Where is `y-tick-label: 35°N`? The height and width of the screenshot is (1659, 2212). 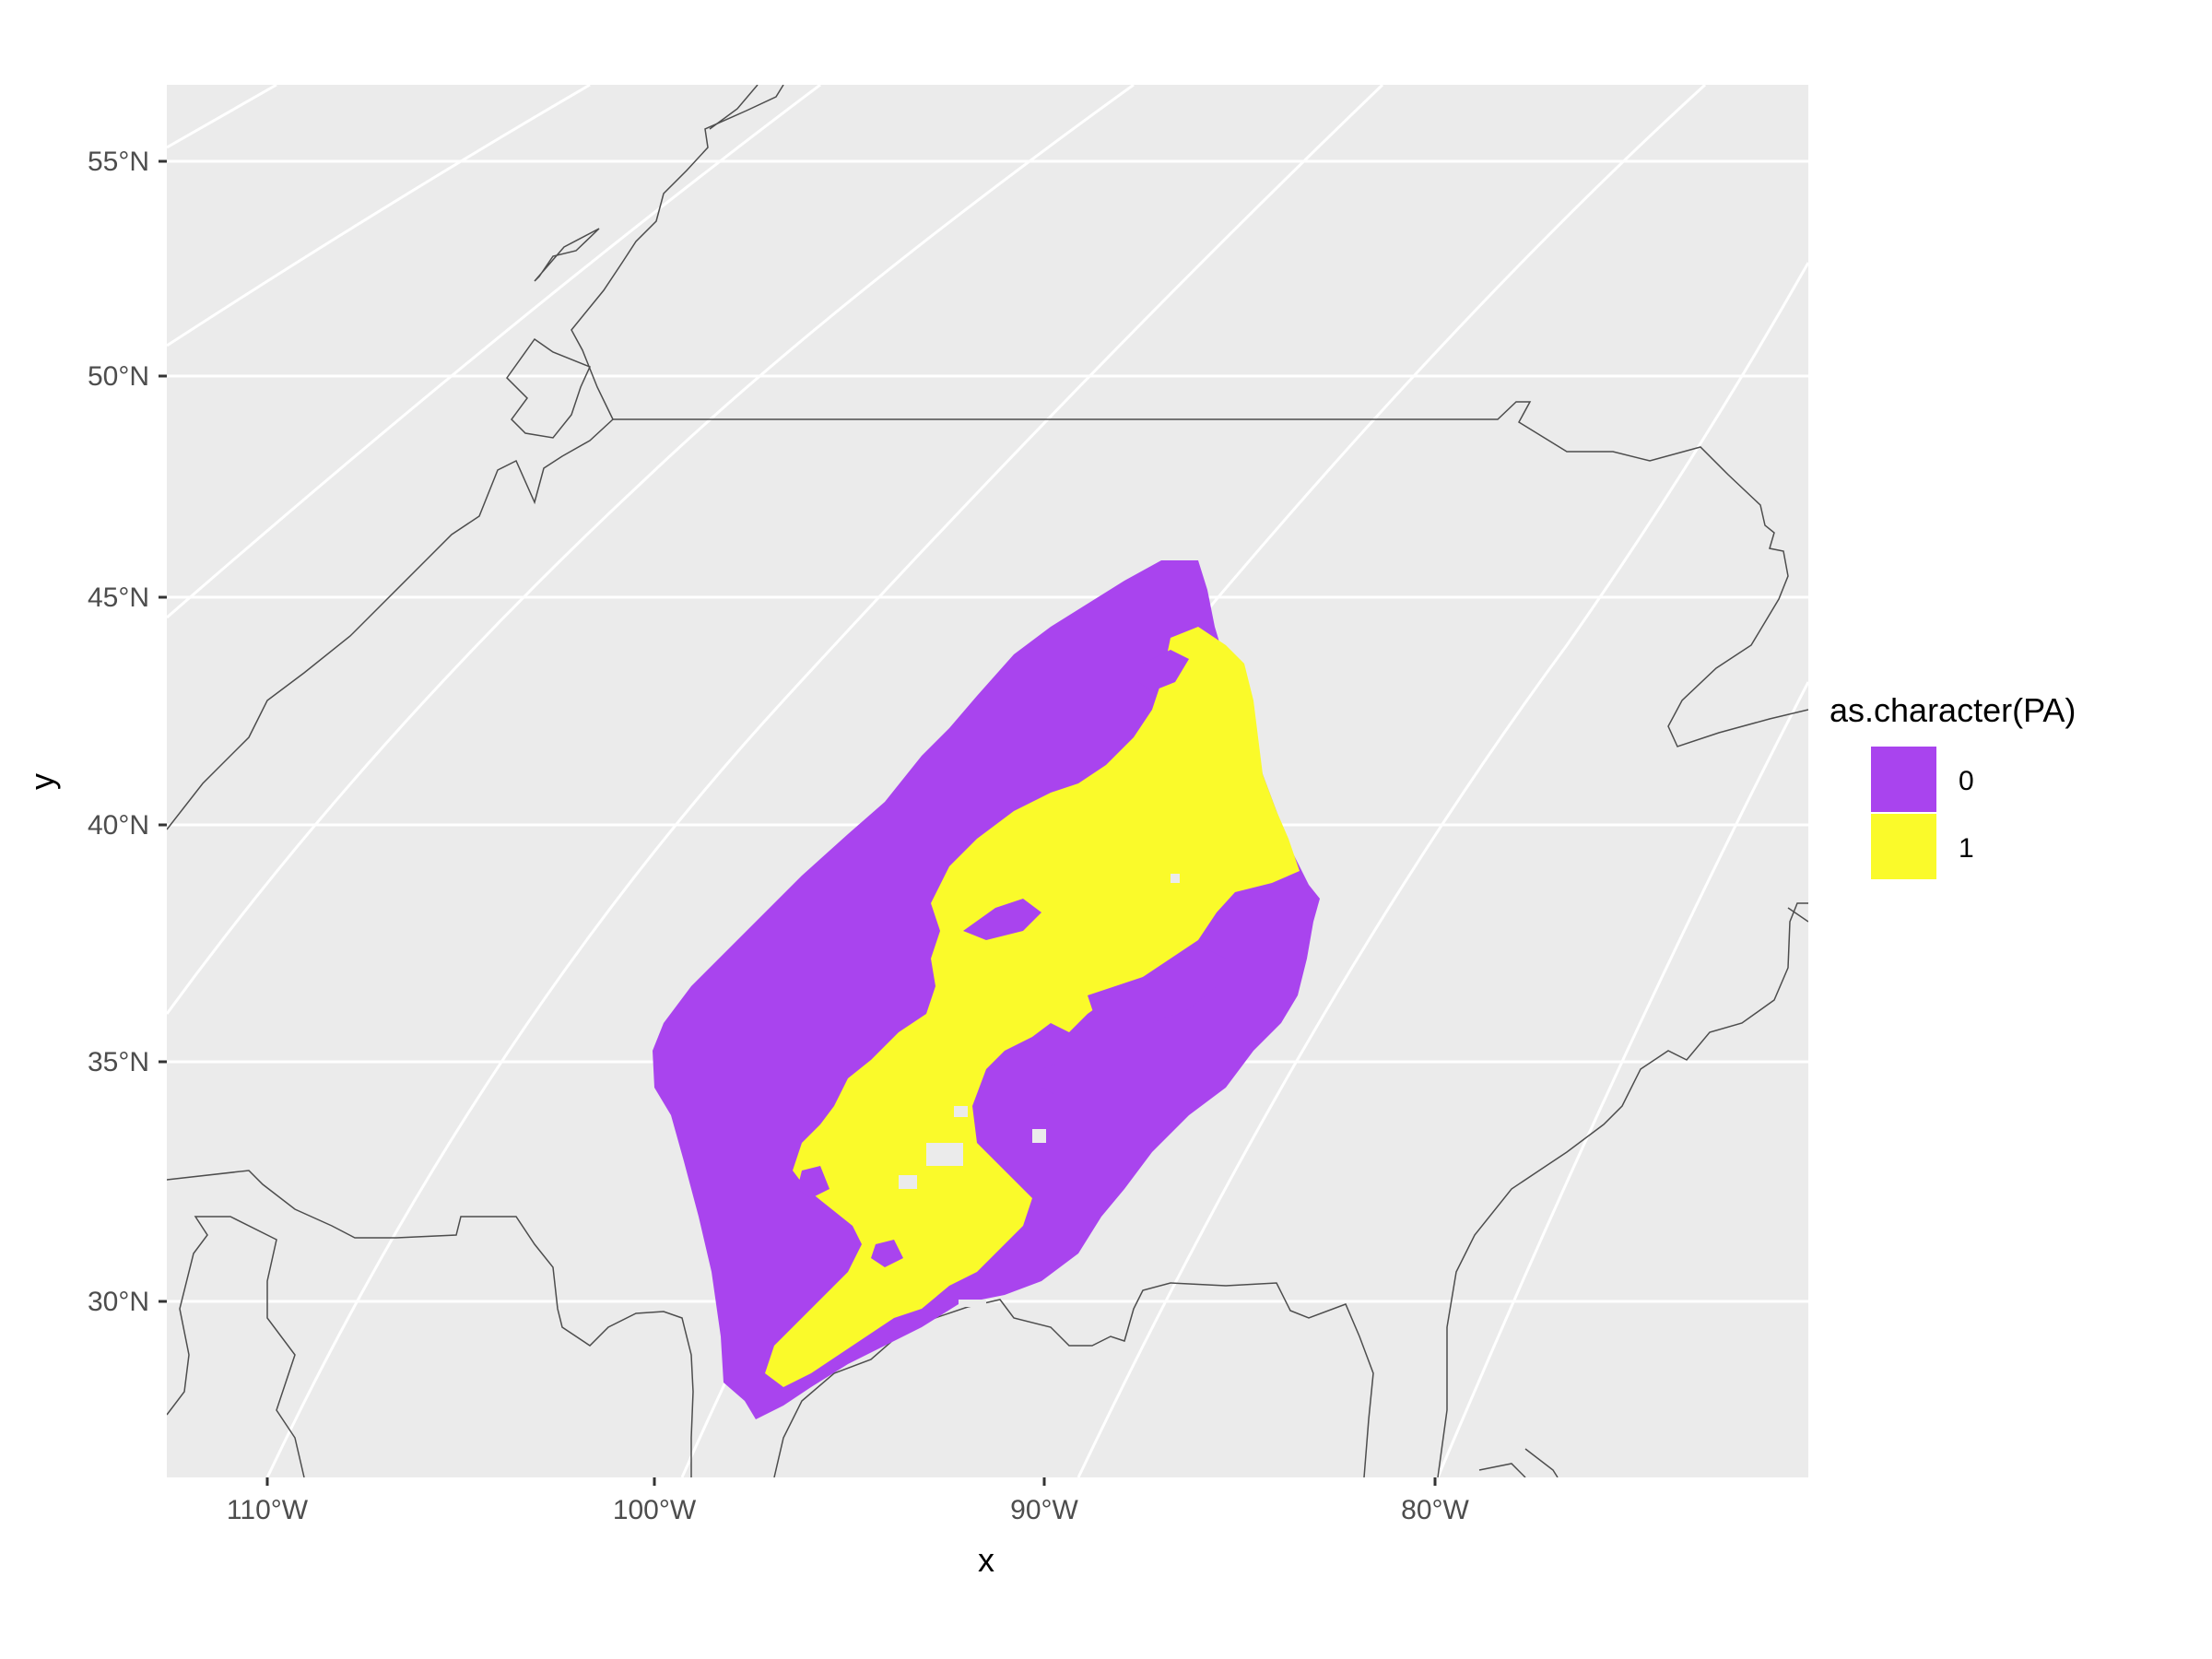 y-tick-label: 35°N is located at coordinates (118, 1062).